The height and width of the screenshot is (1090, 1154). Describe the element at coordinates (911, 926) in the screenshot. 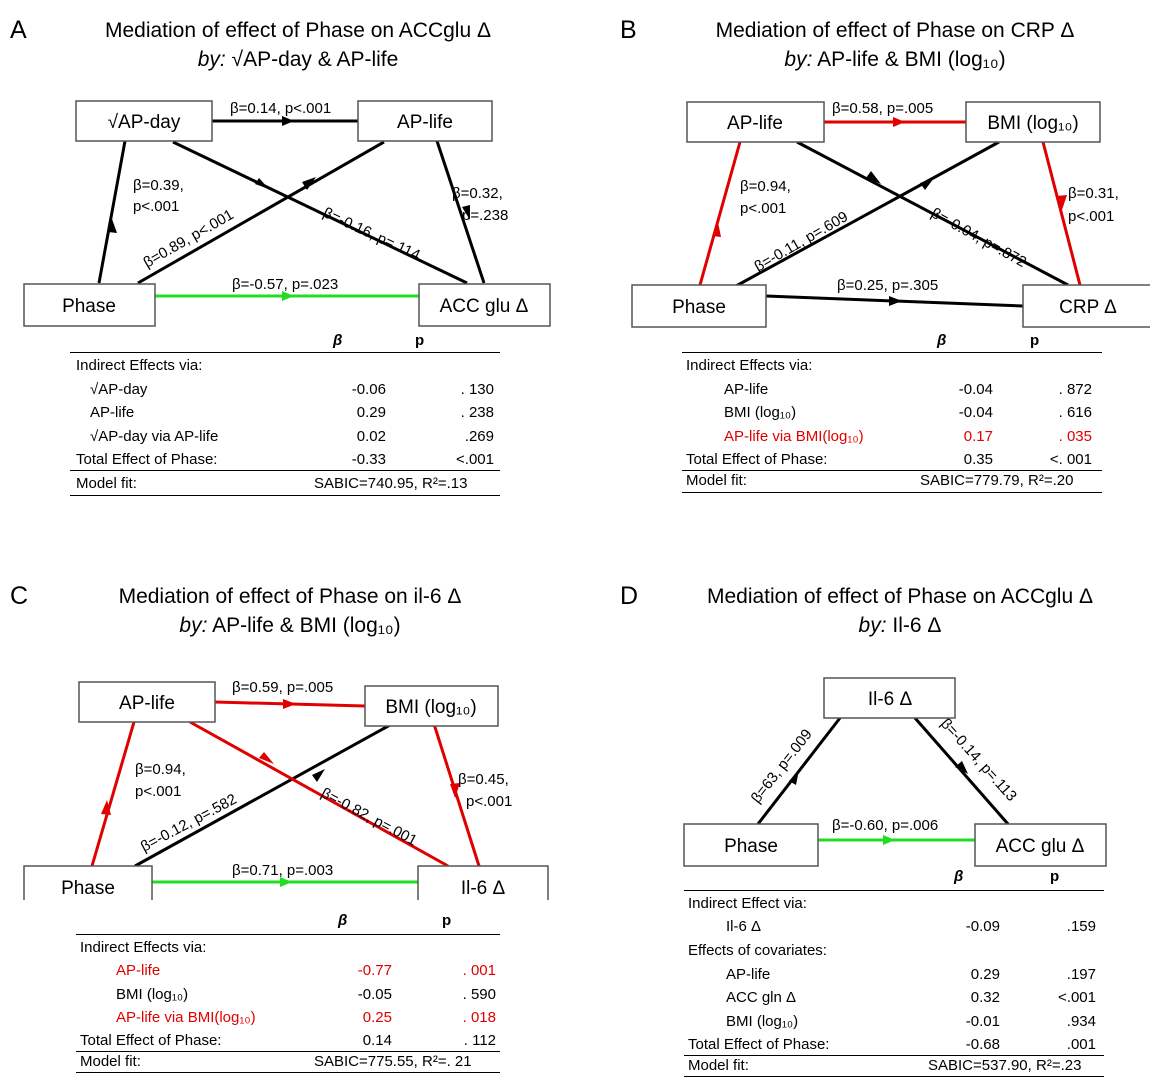

I see `table-row: Il-6 Δ -0.09.159` at that location.